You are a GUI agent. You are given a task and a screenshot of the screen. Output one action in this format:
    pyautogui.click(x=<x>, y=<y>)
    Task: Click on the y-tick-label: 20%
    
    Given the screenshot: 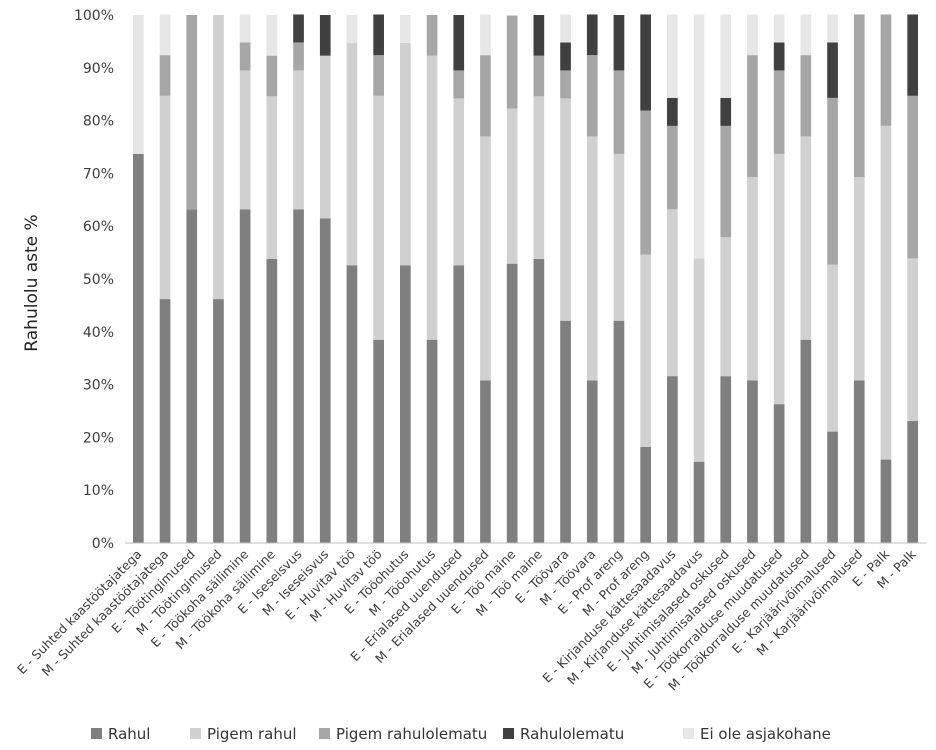 What is the action you would take?
    pyautogui.click(x=98, y=438)
    